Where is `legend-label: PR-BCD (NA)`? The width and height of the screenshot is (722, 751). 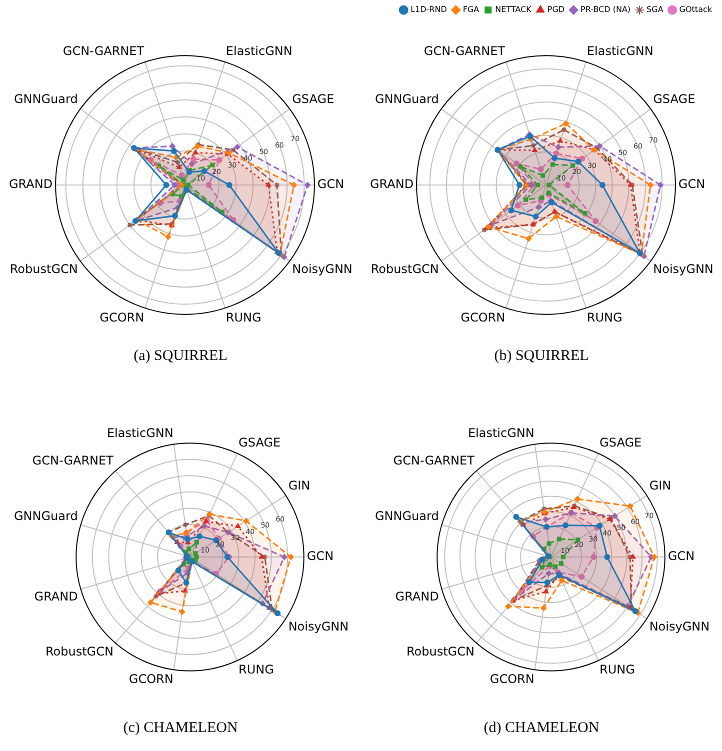 legend-label: PR-BCD (NA) is located at coordinates (605, 9).